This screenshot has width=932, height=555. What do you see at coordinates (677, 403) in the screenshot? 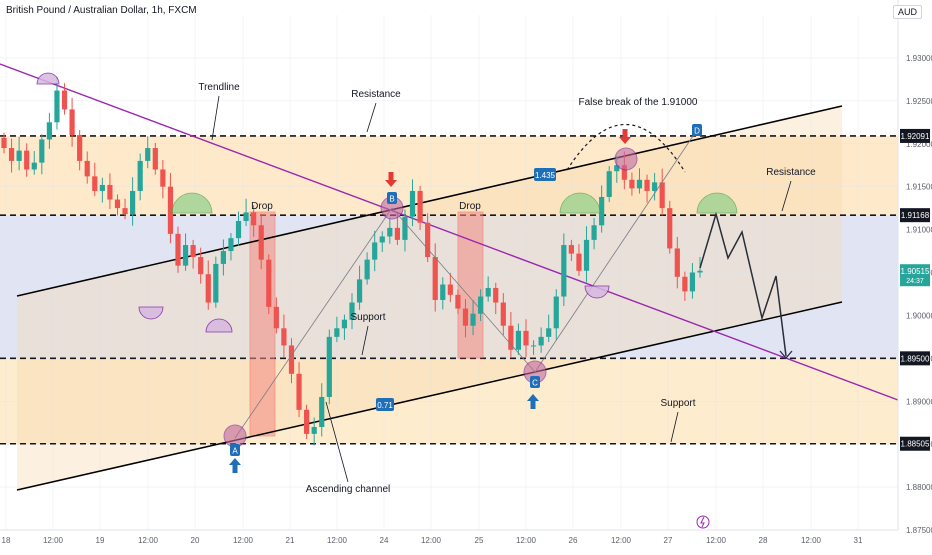
I see `support-label-bottom: Support` at bounding box center [677, 403].